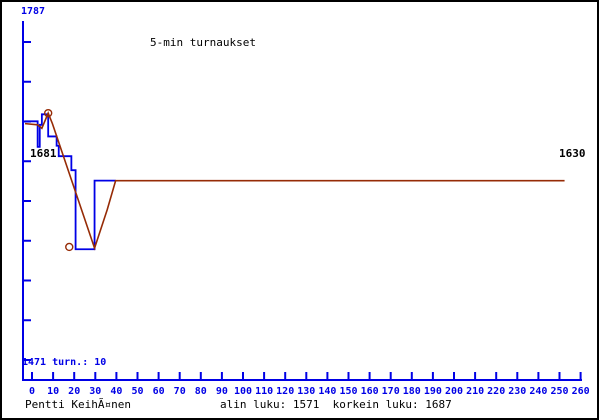 Image resolution: width=600 pixels, height=420 pixels. Describe the element at coordinates (53, 391) in the screenshot. I see `x-tick-label: 10` at that location.